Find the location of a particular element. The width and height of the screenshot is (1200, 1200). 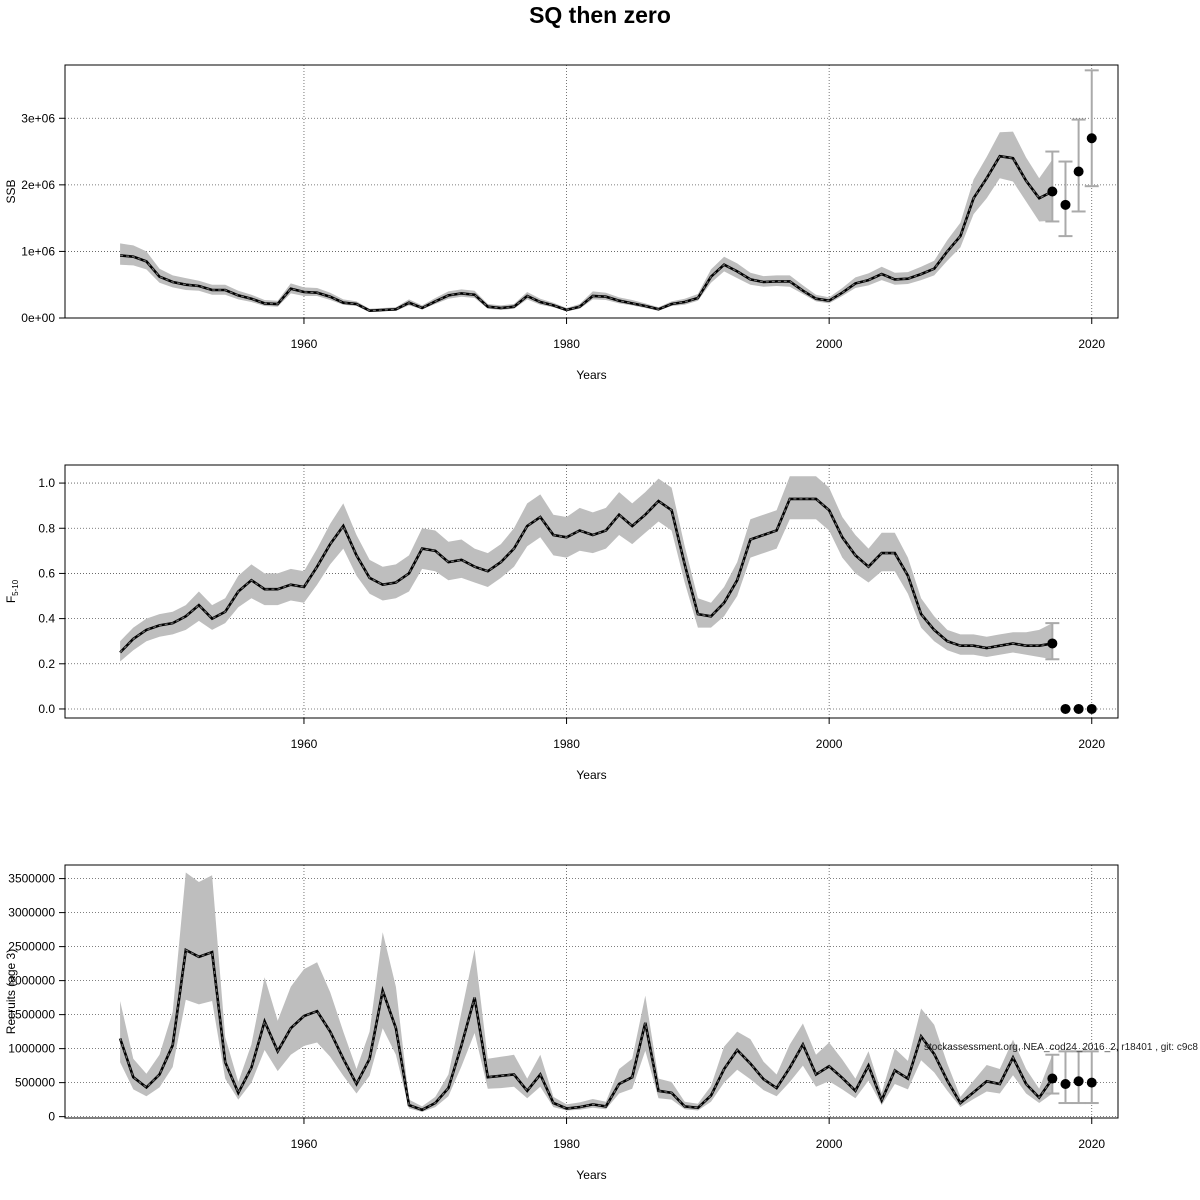

y-tick-label: 1e+06 is located at coordinates (38, 251).